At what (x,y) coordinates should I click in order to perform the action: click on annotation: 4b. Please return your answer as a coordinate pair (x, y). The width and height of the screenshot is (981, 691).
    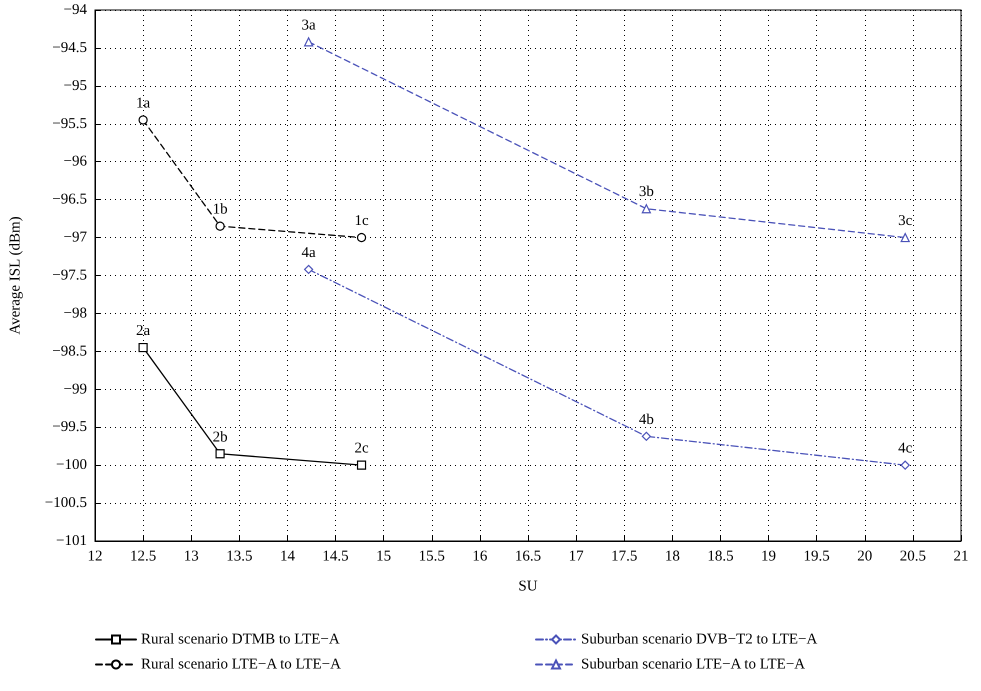
    Looking at the image, I should click on (646, 420).